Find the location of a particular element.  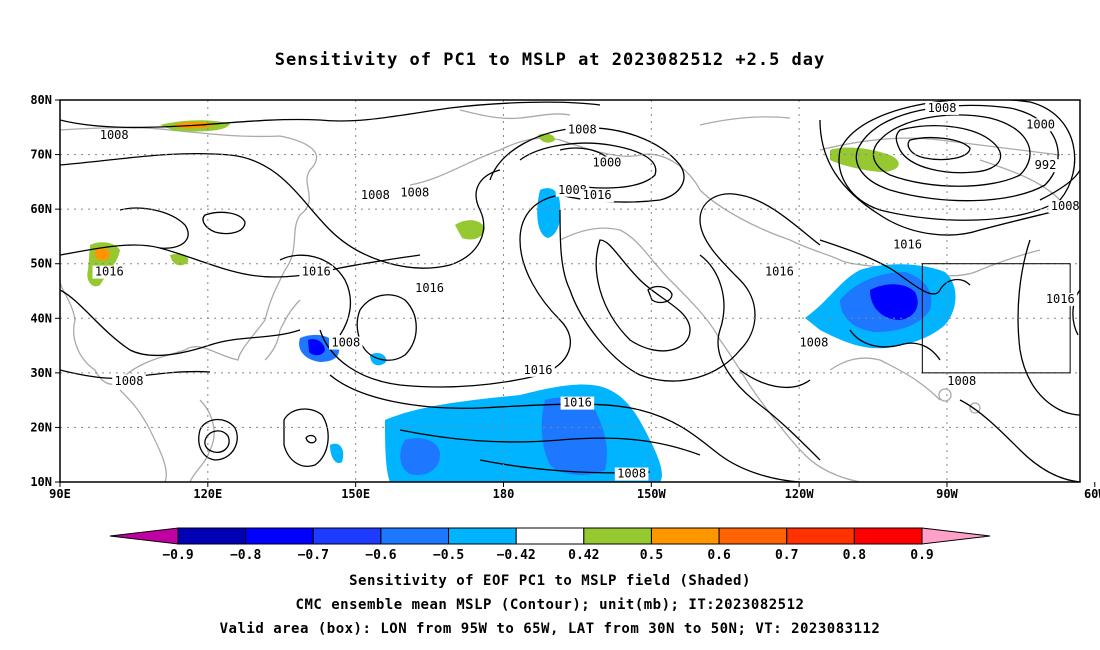

contour-label: 992 is located at coordinates (1046, 165).